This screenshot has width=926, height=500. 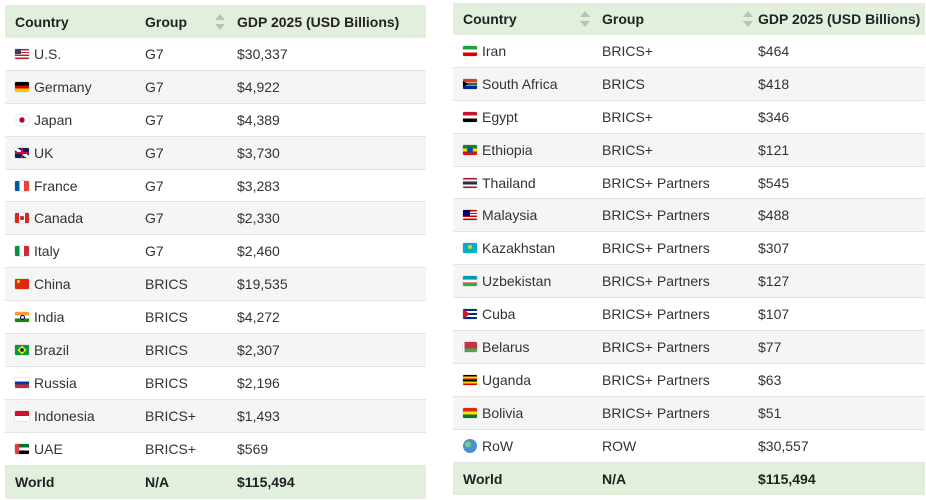 I want to click on country-cell: Cuba, so click(x=523, y=314).